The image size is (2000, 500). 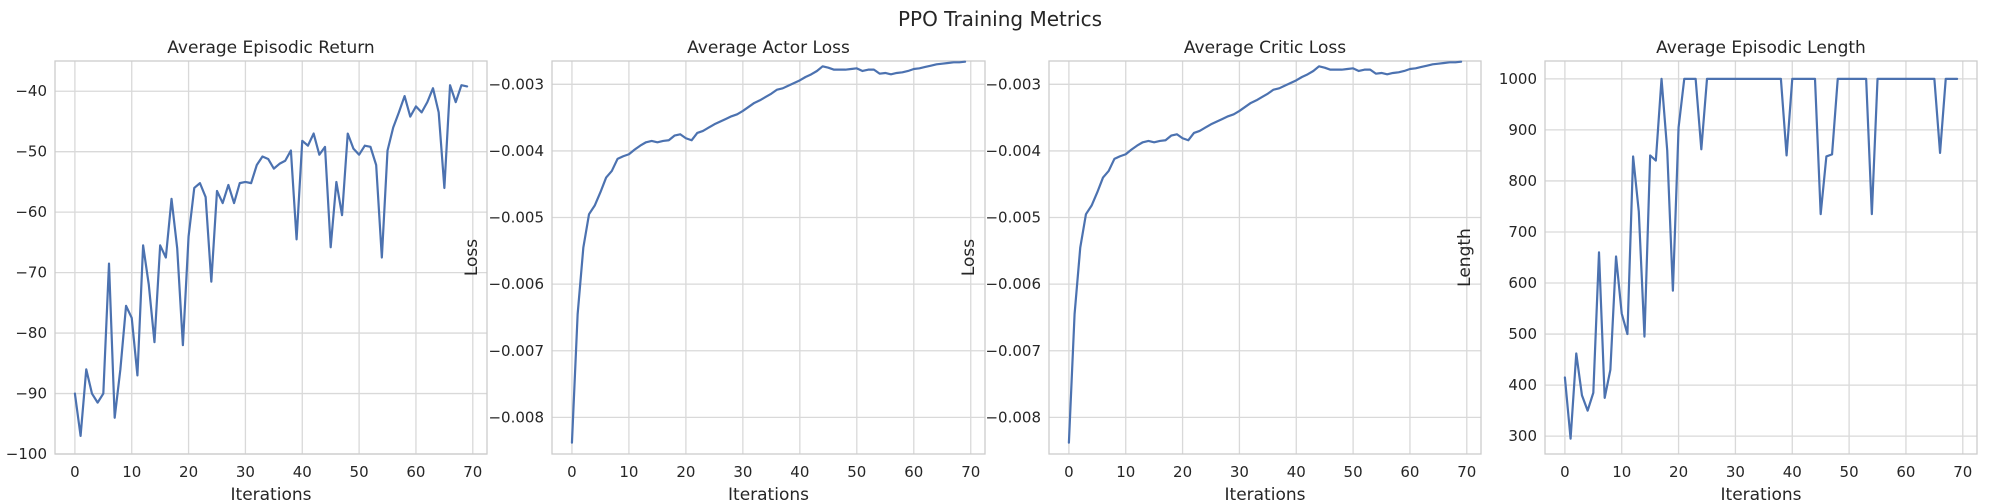 I want to click on y-tick-label: −40, so click(x=31, y=91).